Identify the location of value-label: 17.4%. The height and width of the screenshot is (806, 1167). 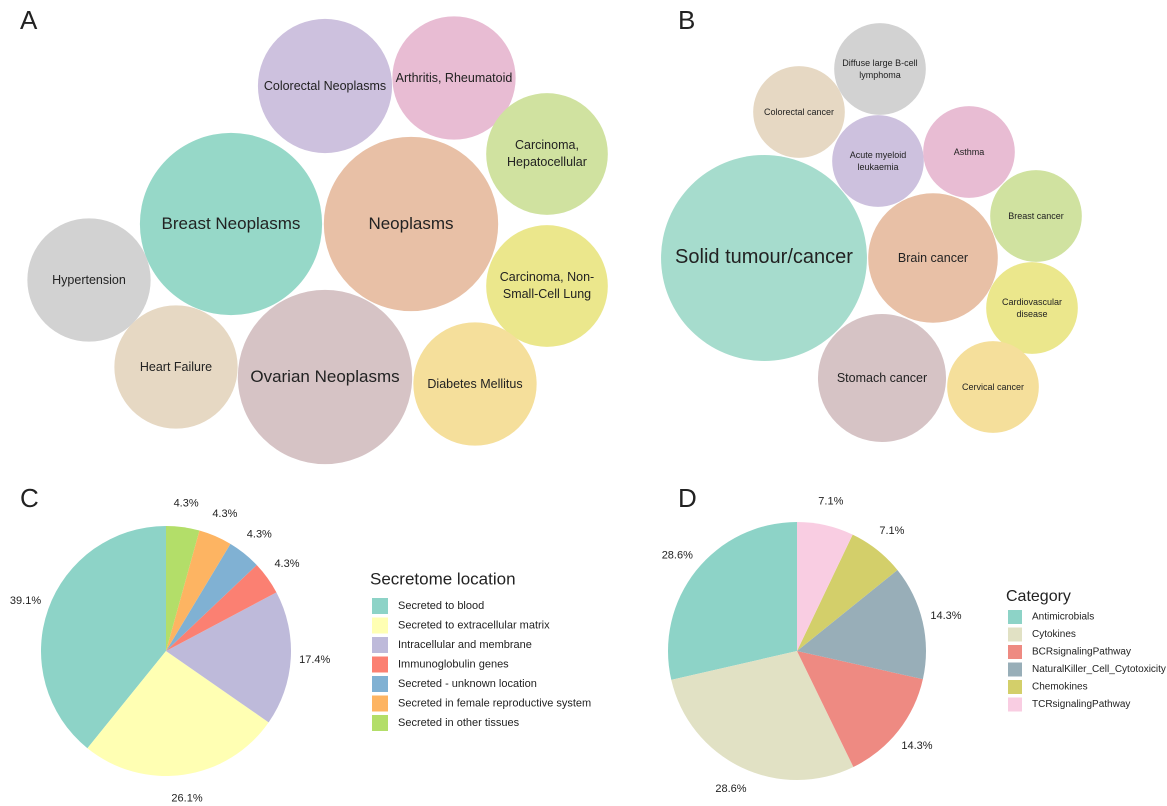
(314, 660).